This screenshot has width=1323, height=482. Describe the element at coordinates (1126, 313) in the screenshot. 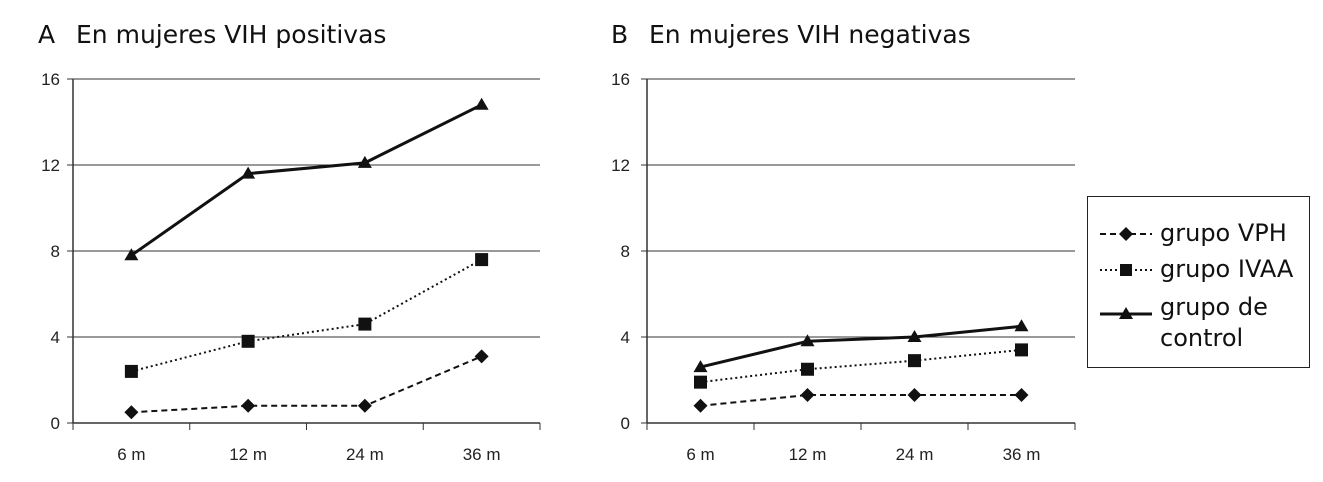

I see `legend-swatch-control` at that location.